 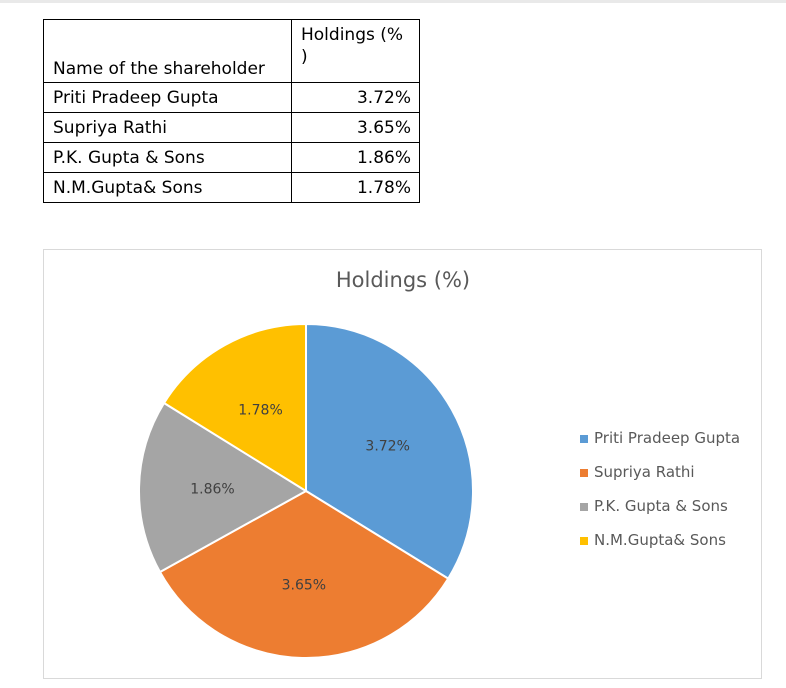 I want to click on slice-nm-gupta-sons, so click(x=234, y=407).